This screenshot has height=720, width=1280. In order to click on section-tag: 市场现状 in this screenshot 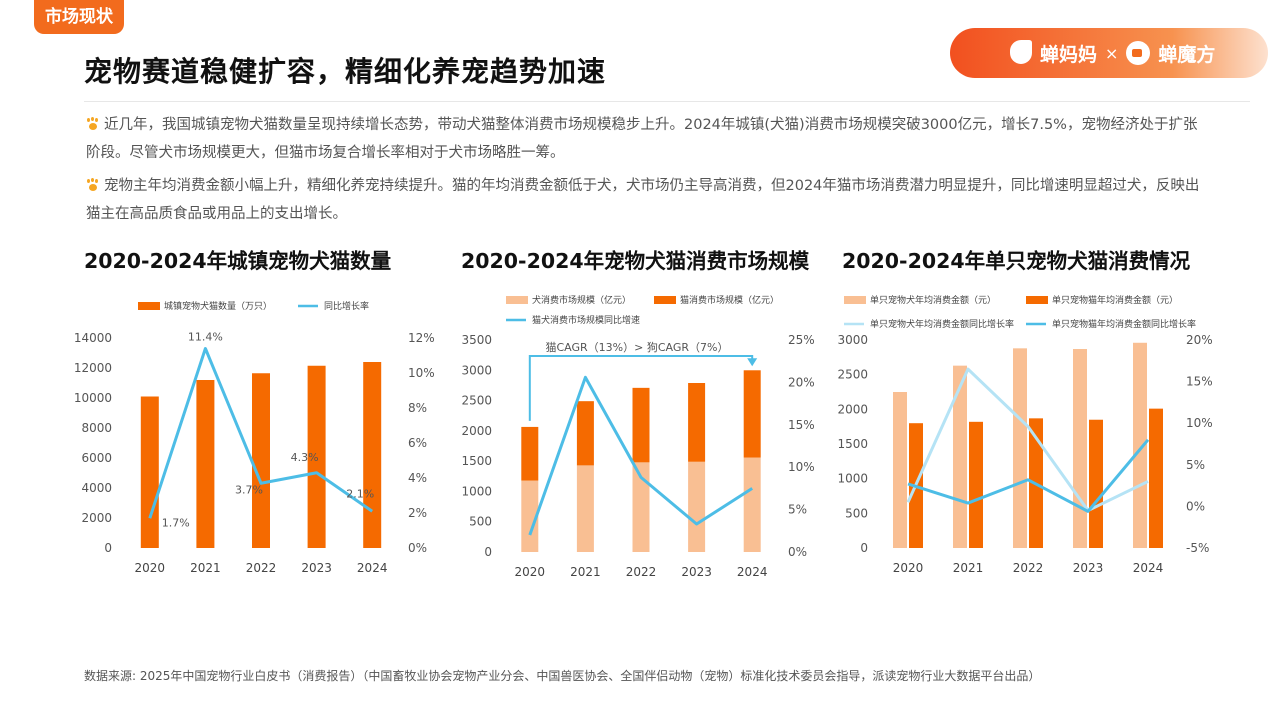, I will do `click(79, 17)`.